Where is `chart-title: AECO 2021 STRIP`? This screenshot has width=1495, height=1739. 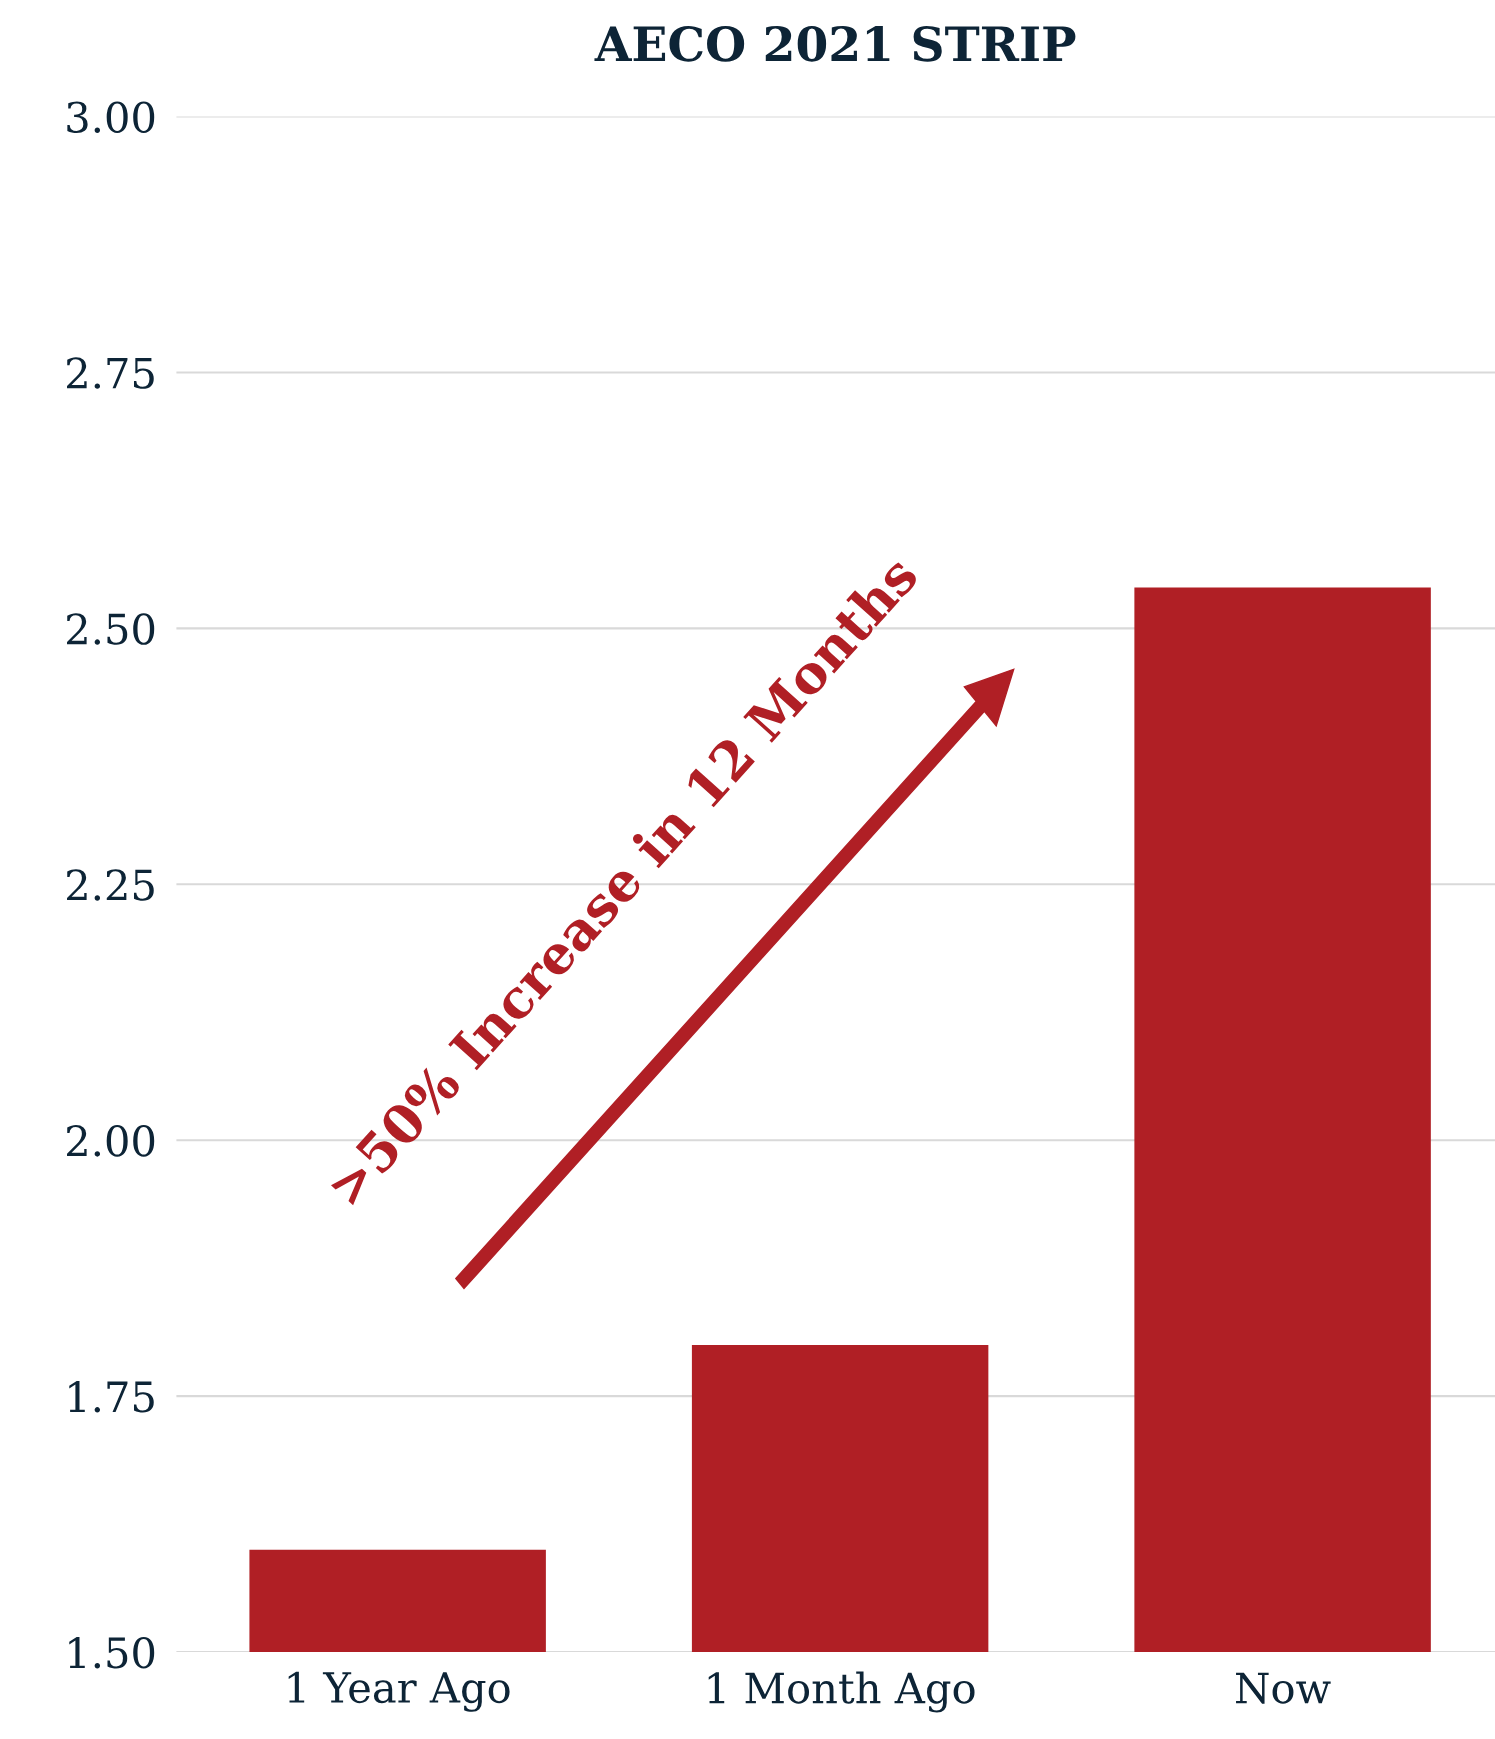
chart-title: AECO 2021 STRIP is located at coordinates (835, 43).